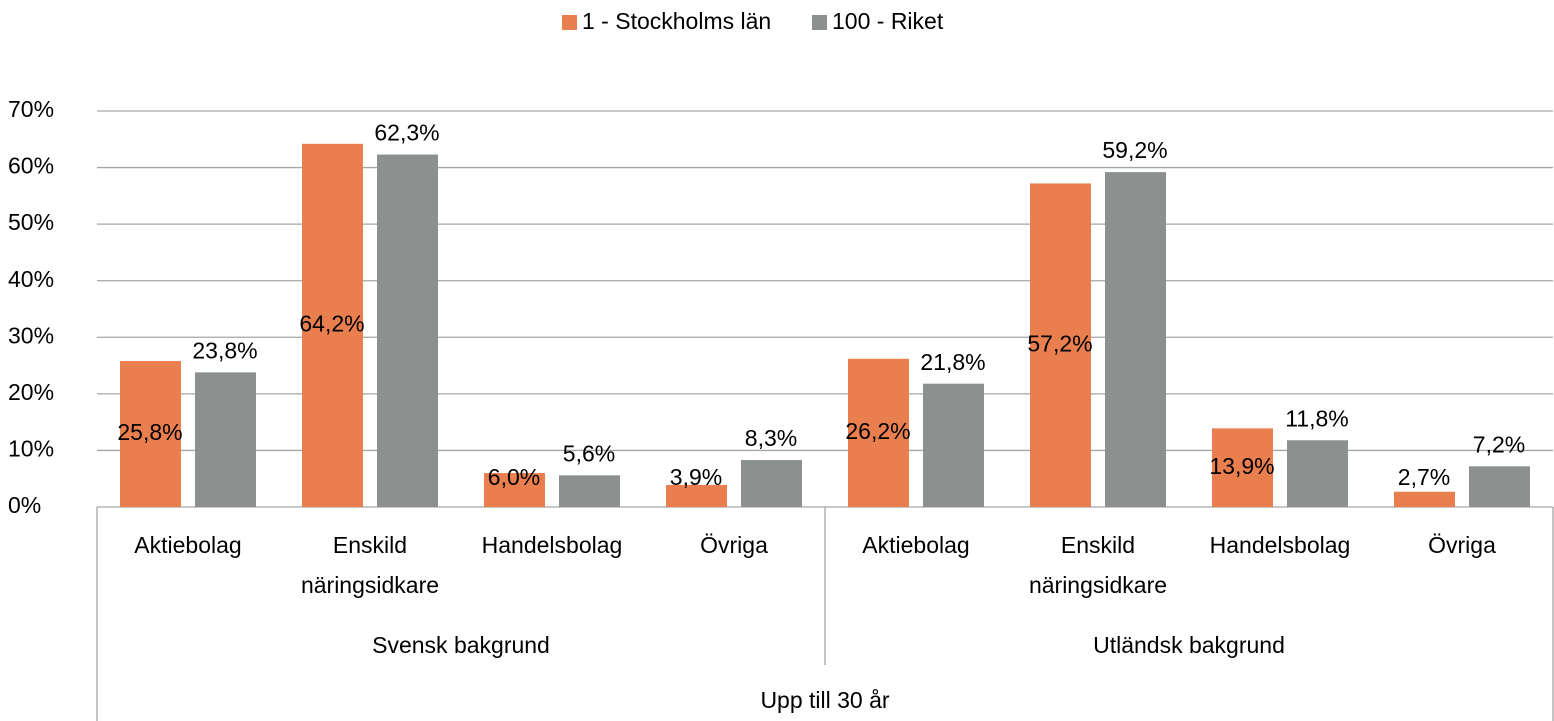 This screenshot has height=721, width=1554. Describe the element at coordinates (696, 477) in the screenshot. I see `data-label: 3,9%` at that location.